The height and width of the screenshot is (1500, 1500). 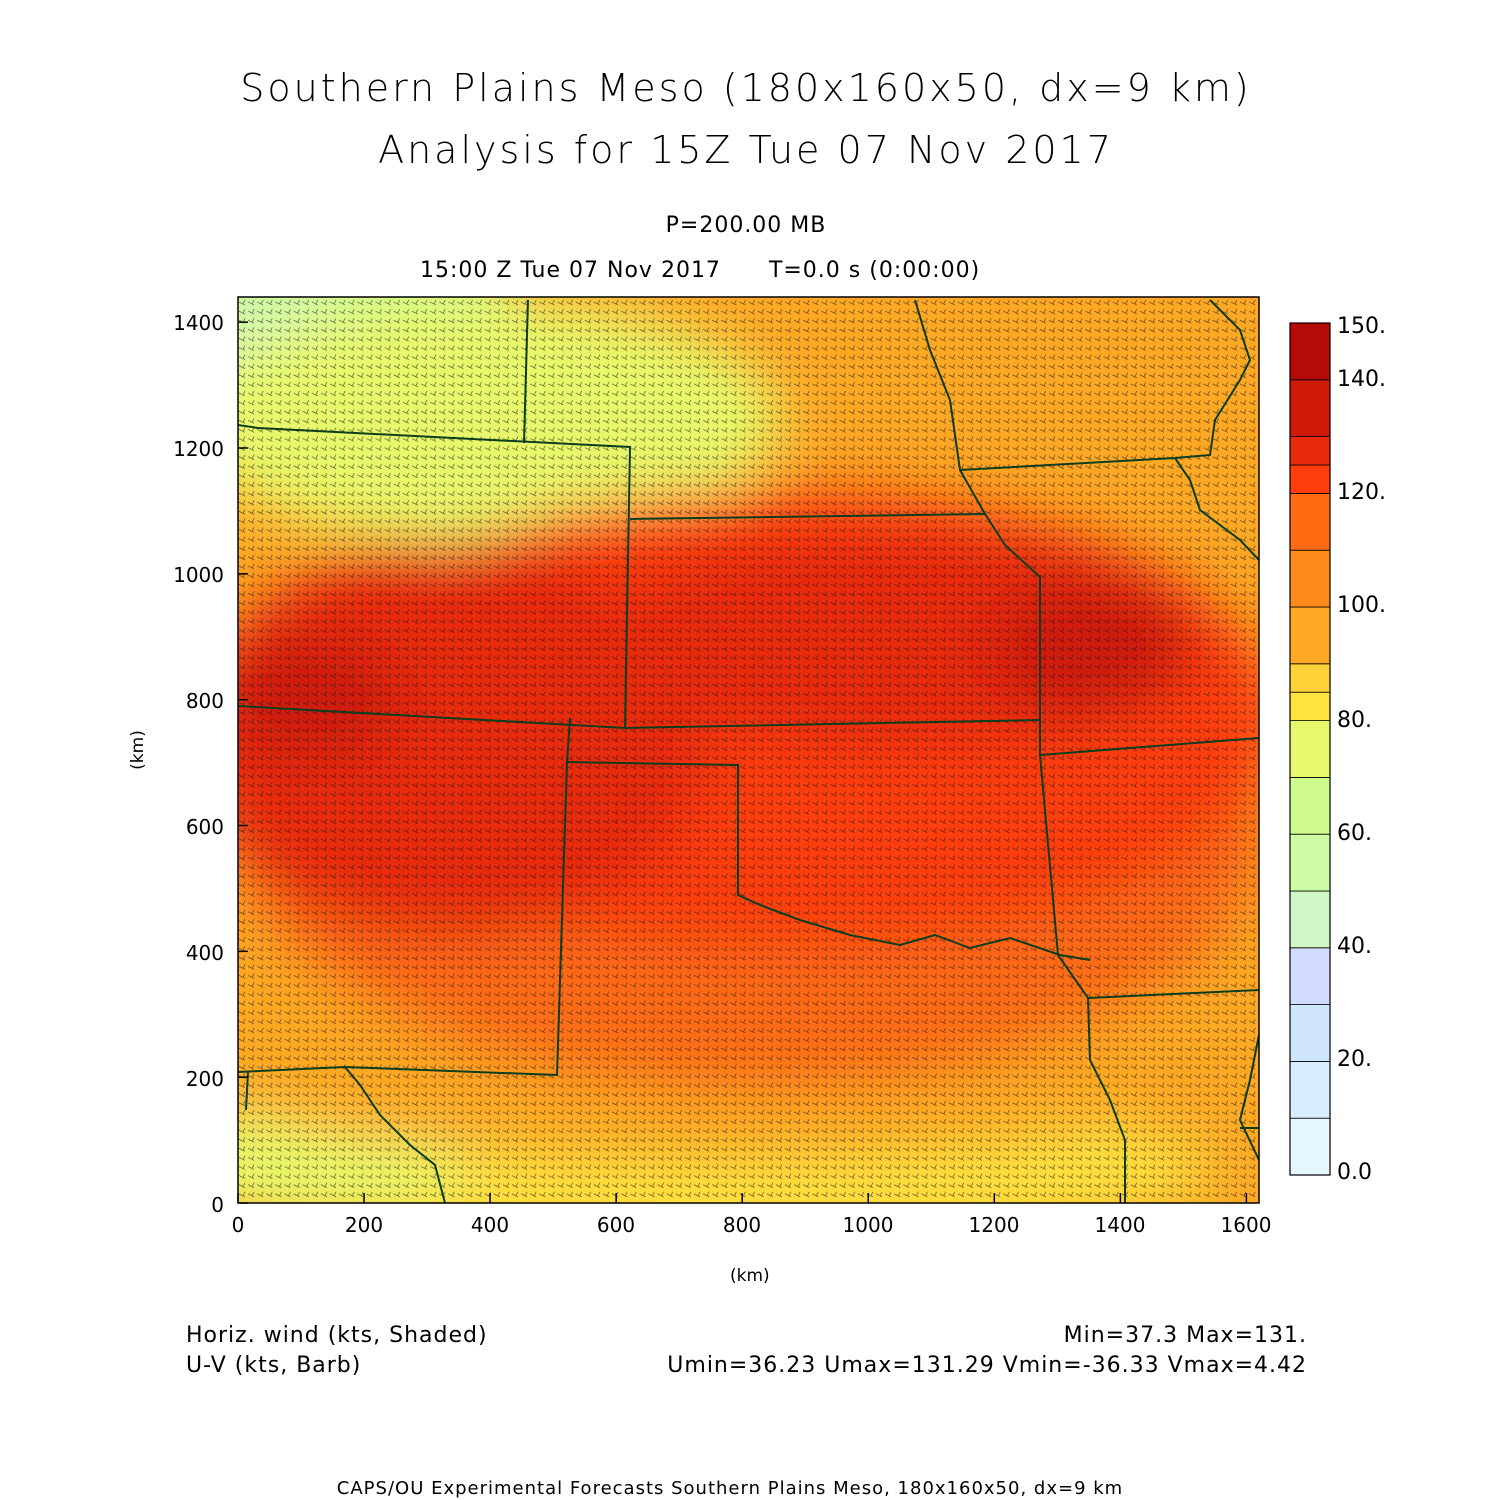 What do you see at coordinates (403, 919) in the screenshot?
I see `border-texas-newmexico` at bounding box center [403, 919].